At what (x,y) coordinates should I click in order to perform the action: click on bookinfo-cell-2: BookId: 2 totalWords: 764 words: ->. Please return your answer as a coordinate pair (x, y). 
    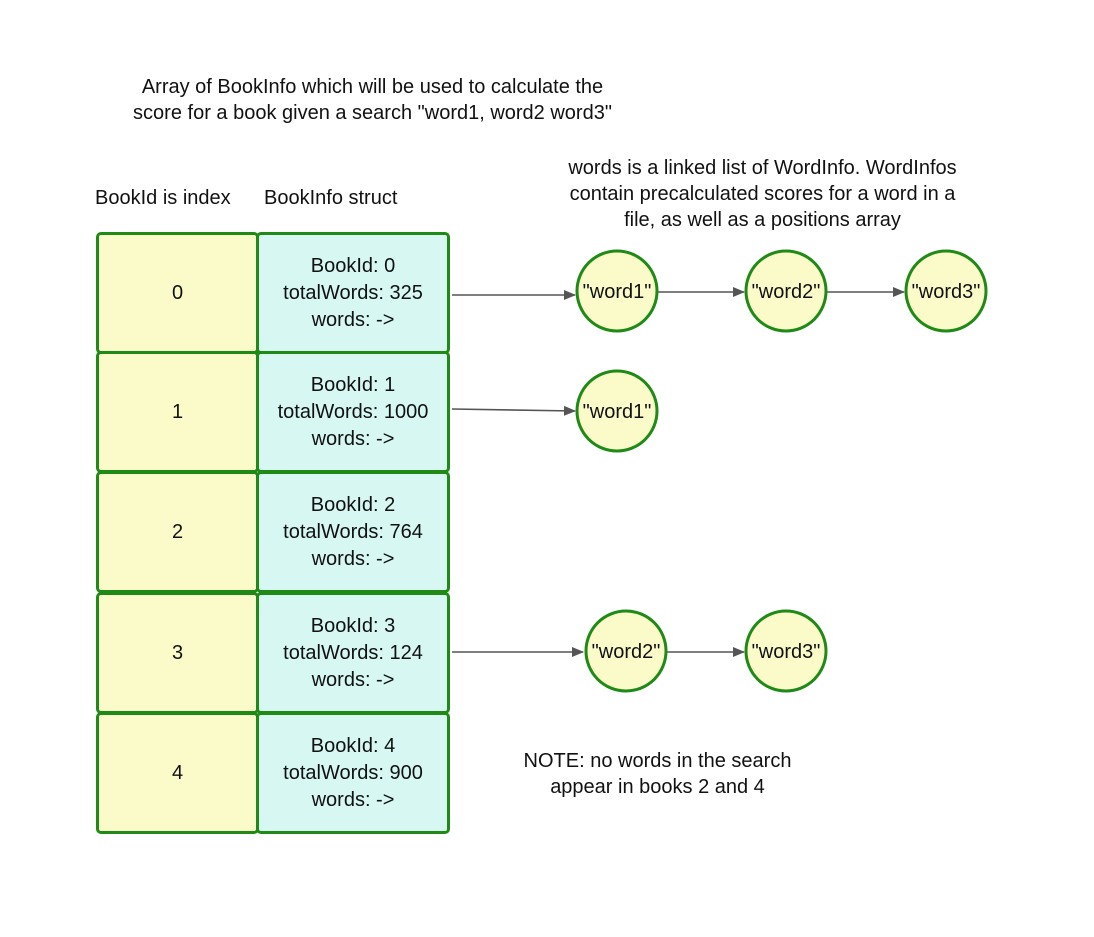
    Looking at the image, I should click on (353, 532).